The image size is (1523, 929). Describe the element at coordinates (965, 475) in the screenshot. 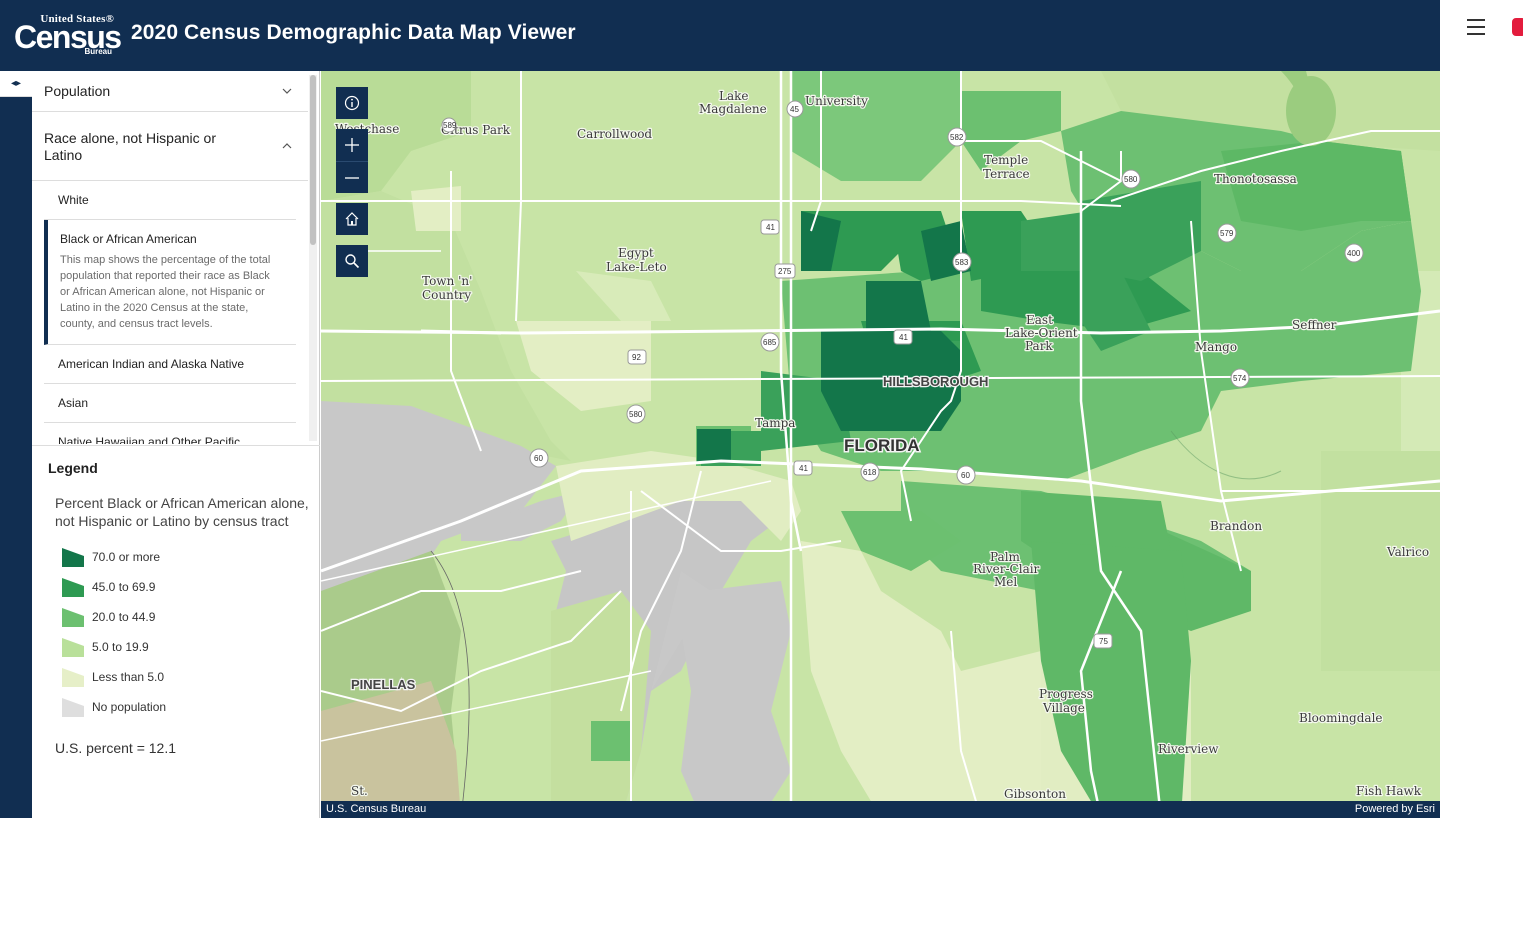

I see `svg-text: 60` at that location.